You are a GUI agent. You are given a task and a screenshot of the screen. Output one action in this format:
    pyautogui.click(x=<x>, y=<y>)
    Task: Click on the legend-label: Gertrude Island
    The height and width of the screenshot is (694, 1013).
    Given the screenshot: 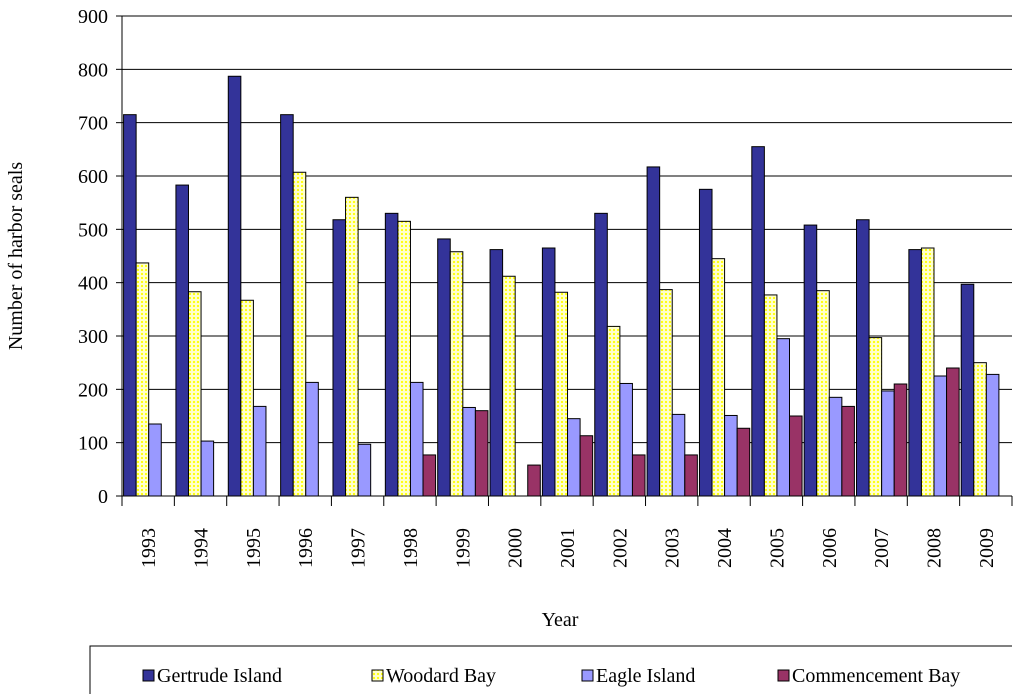 What is the action you would take?
    pyautogui.click(x=219, y=676)
    